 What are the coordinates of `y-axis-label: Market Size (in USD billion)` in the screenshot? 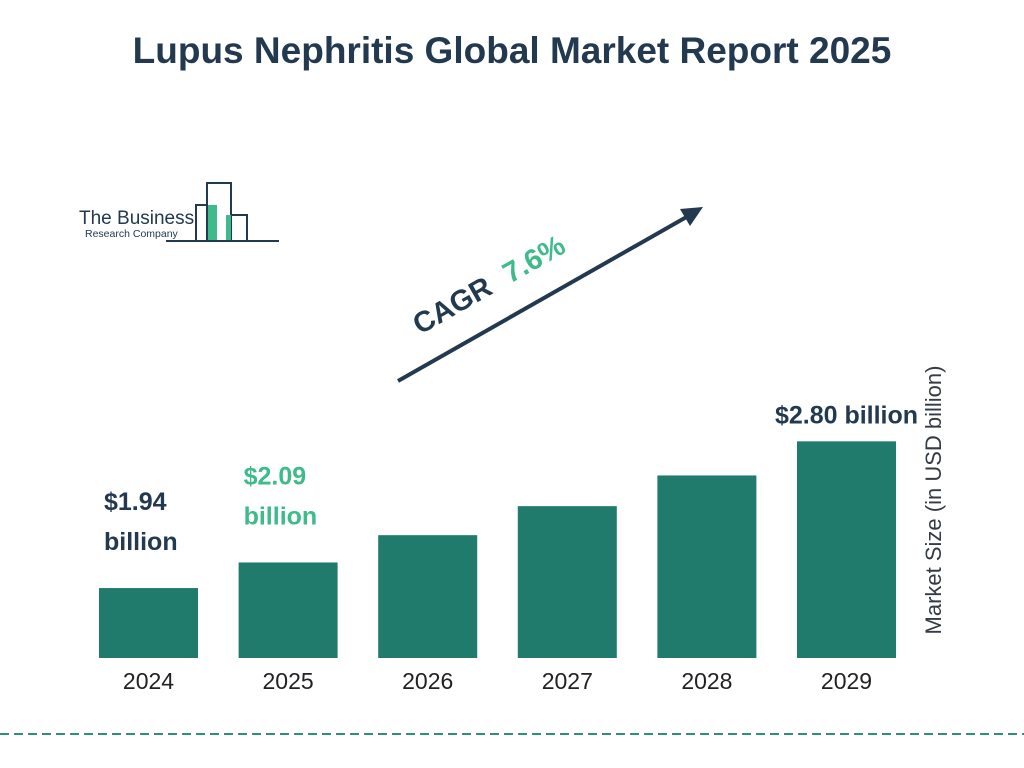 It's located at (933, 500).